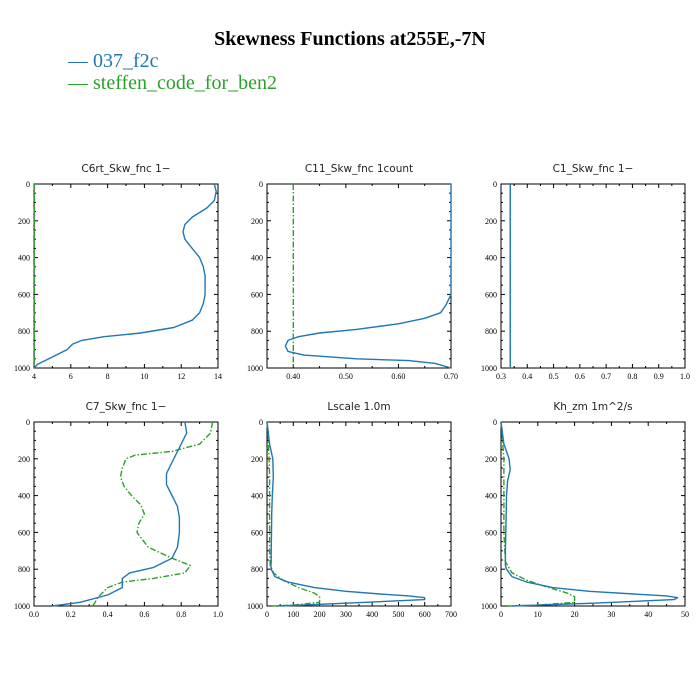  Describe the element at coordinates (685, 614) in the screenshot. I see `x-tick-label: 50` at that location.